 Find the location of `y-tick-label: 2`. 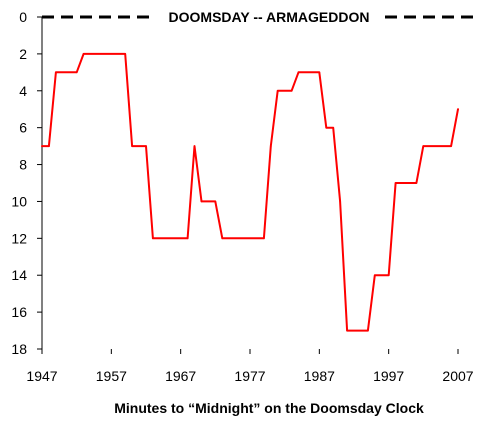

y-tick-label: 2 is located at coordinates (23, 54).